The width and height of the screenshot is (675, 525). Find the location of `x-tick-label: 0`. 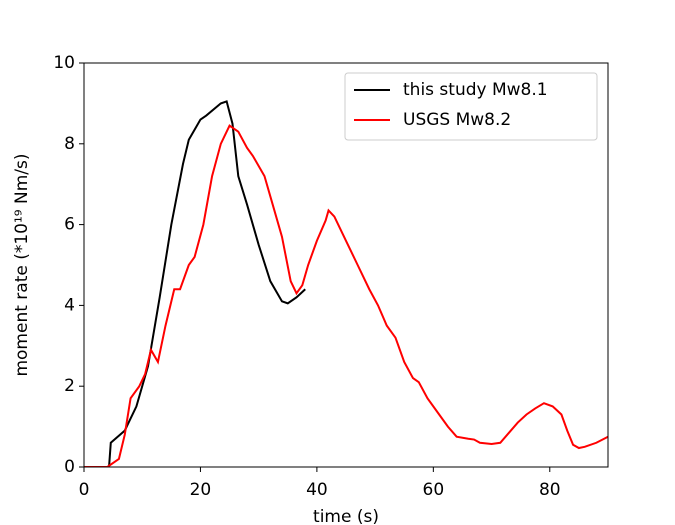

x-tick-label: 0 is located at coordinates (84, 490).